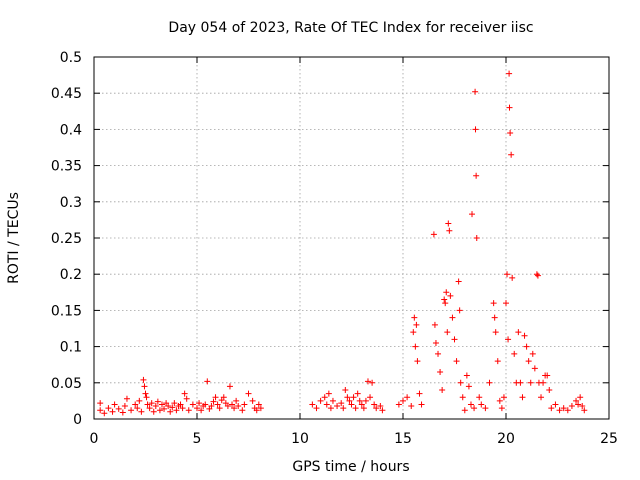 This screenshot has height=480, width=640. What do you see at coordinates (403, 439) in the screenshot?
I see `x-tick-label: 15` at bounding box center [403, 439].